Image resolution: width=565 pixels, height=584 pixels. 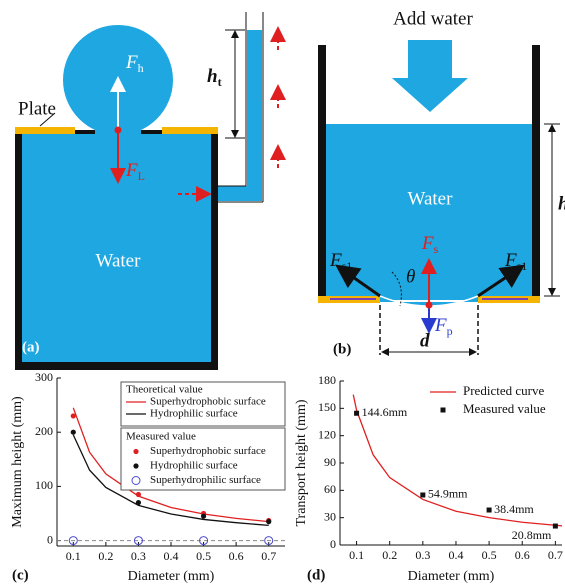 What do you see at coordinates (455, 555) in the screenshot?
I see `x-tick-label: 0.4` at bounding box center [455, 555].